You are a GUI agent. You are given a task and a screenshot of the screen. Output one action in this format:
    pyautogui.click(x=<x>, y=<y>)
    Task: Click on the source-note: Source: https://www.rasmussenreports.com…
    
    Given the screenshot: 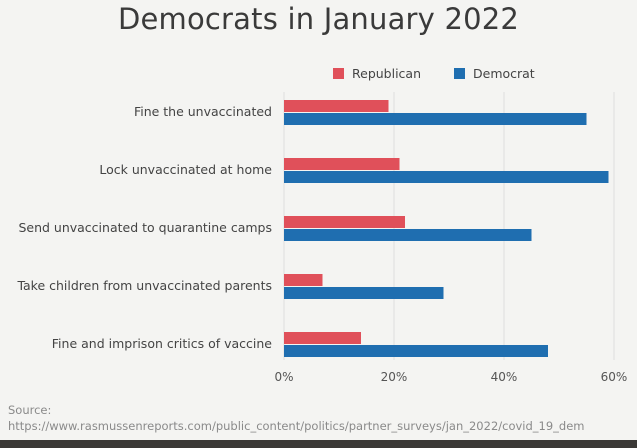 What is the action you would take?
    pyautogui.click(x=296, y=418)
    